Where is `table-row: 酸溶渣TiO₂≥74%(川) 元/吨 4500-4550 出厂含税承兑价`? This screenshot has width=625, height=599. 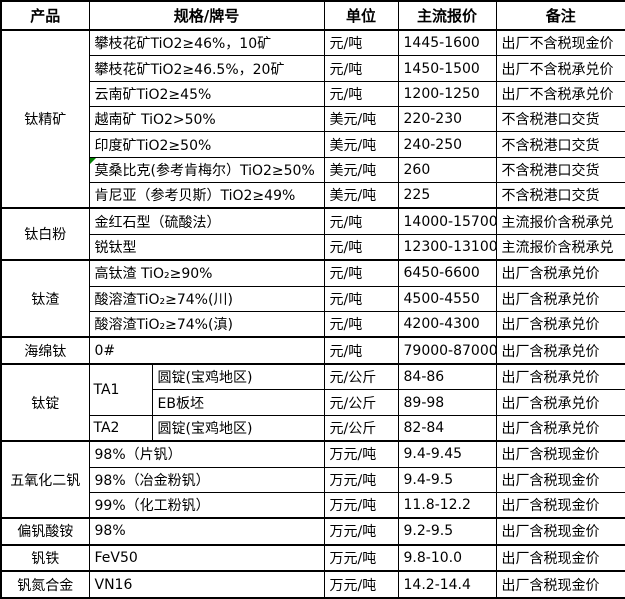 table-row: 酸溶渣TiO₂≥74%(川) 元/吨 4500-4550 出厂含税承兑价 is located at coordinates (313, 298).